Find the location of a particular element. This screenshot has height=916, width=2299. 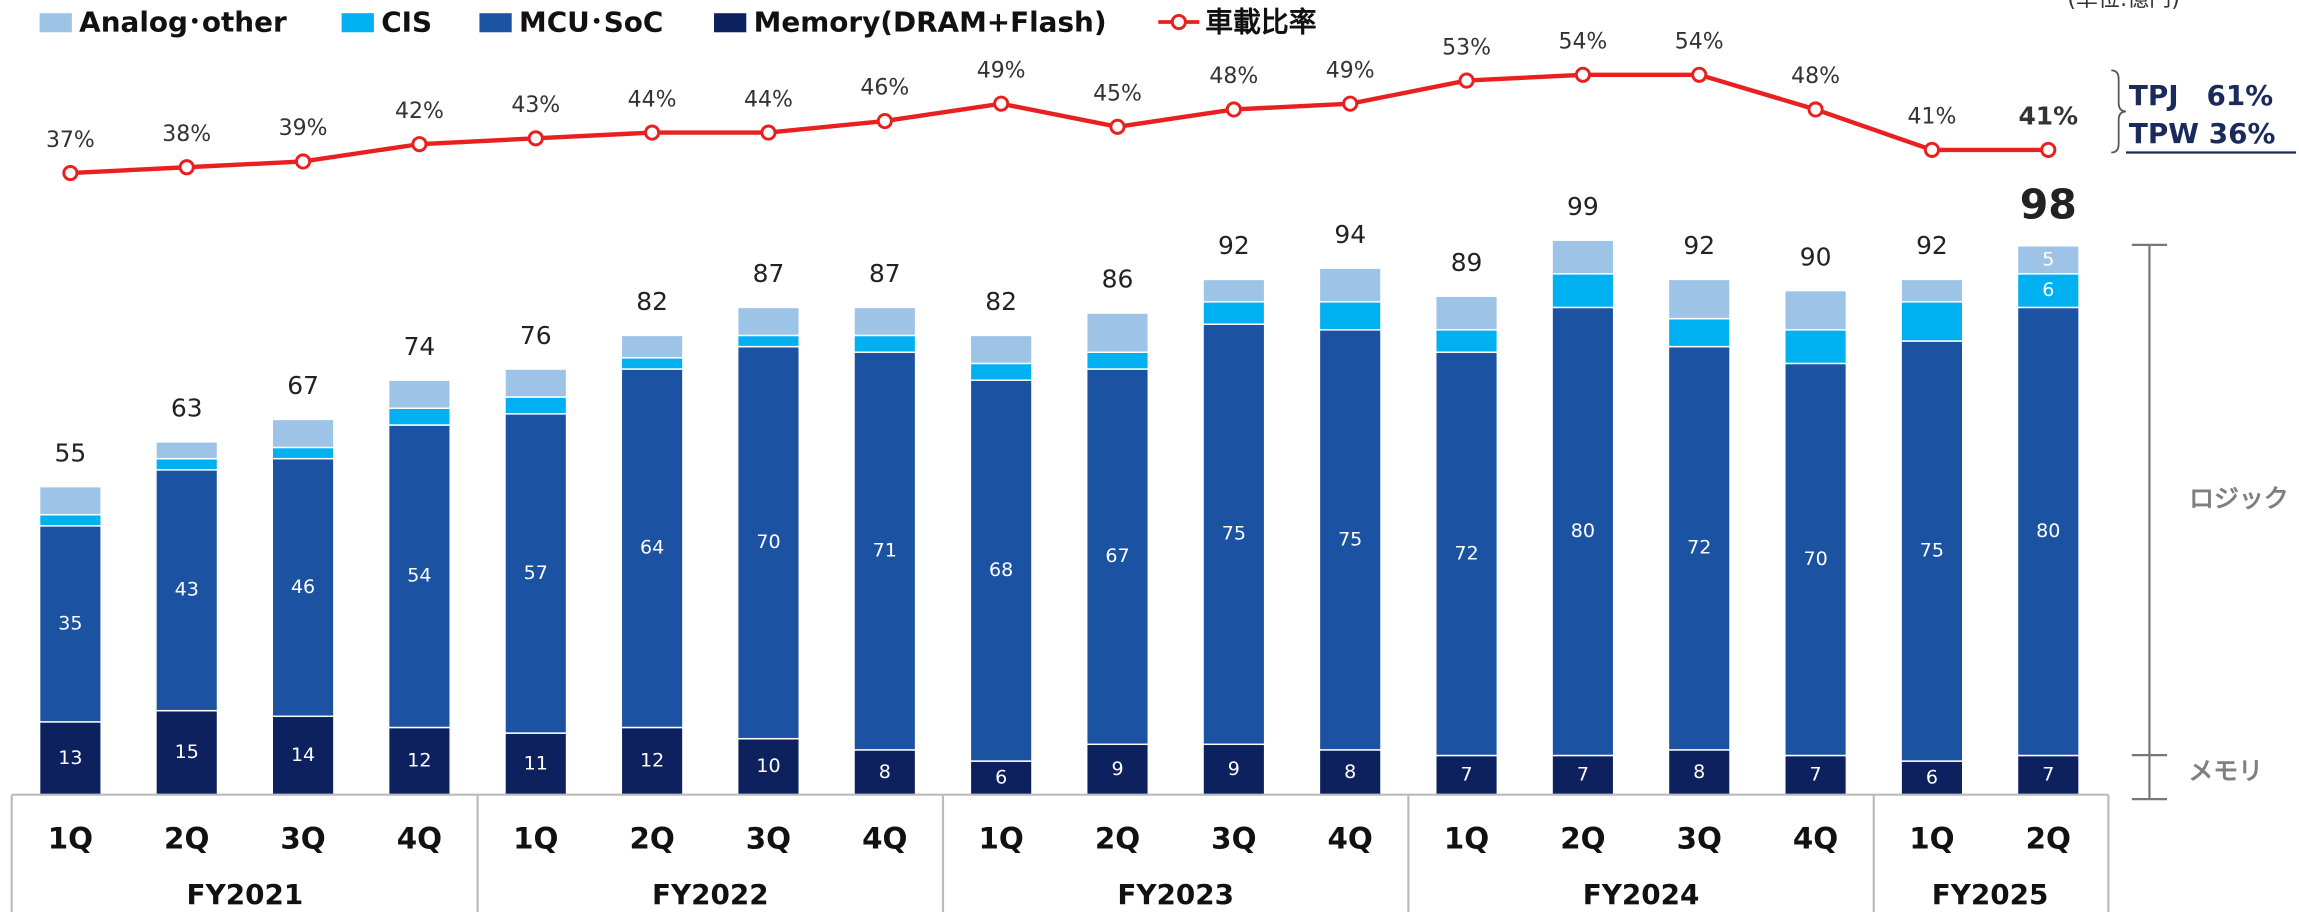

legend-marker is located at coordinates (1178, 22).